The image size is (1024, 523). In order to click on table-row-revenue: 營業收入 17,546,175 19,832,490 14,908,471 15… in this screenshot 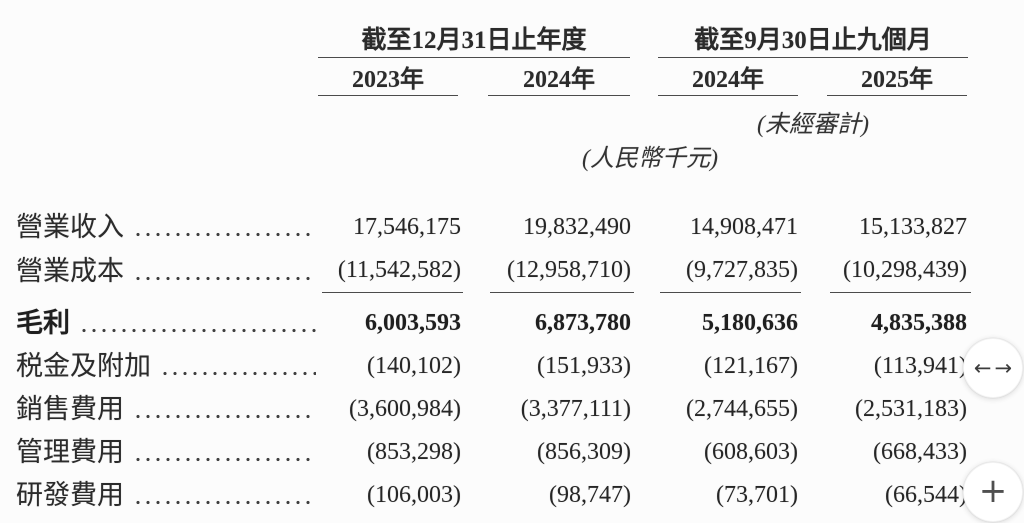, I will do `click(512, 227)`.